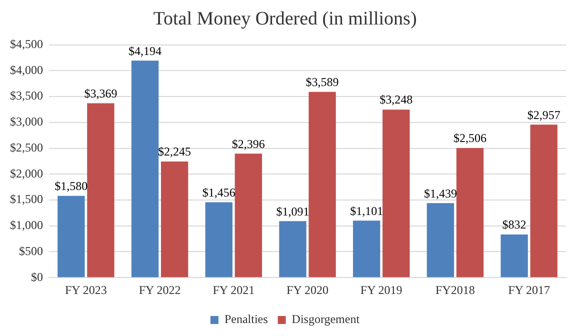 The height and width of the screenshot is (336, 576). What do you see at coordinates (514, 225) in the screenshot?
I see `data-label: $832` at bounding box center [514, 225].